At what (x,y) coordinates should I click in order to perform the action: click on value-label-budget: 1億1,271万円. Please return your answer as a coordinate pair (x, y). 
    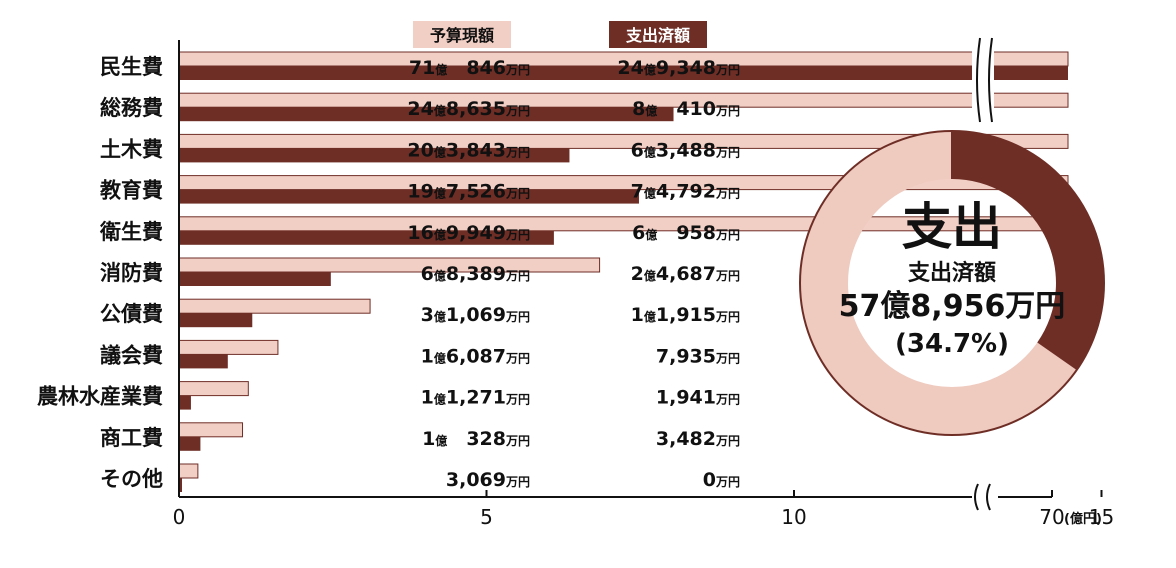
    Looking at the image, I should click on (475, 398).